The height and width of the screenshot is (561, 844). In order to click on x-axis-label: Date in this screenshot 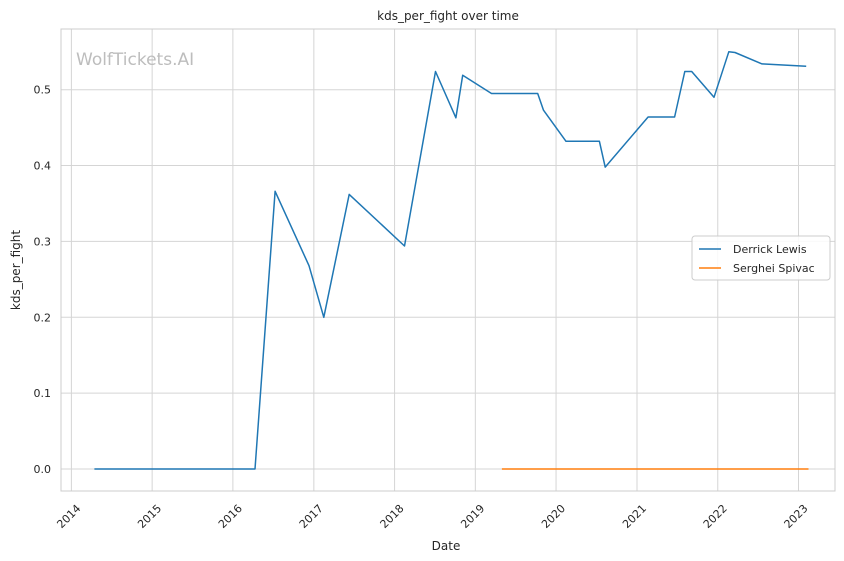, I will do `click(446, 546)`.